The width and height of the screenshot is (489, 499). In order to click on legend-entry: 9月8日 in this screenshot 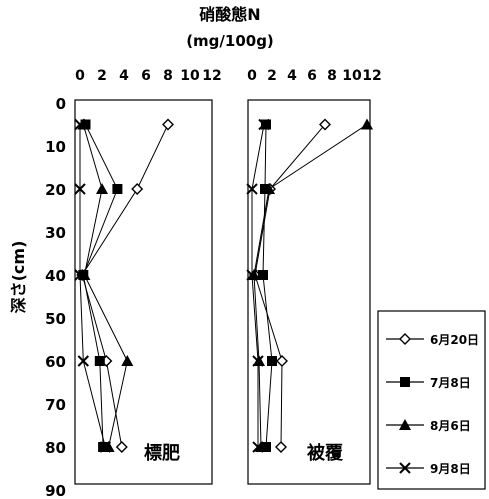, I will do `click(450, 469)`.